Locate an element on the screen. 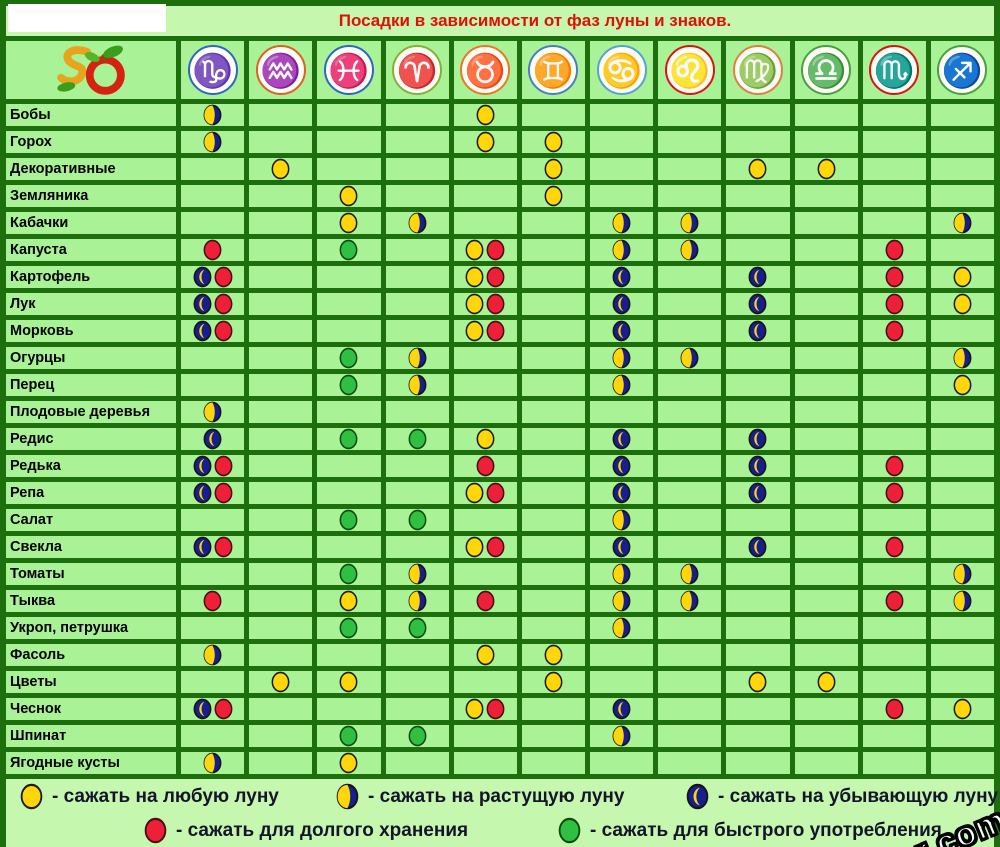 The image size is (1000, 847). zodiac-pisces-icon: ♓ is located at coordinates (348, 70).